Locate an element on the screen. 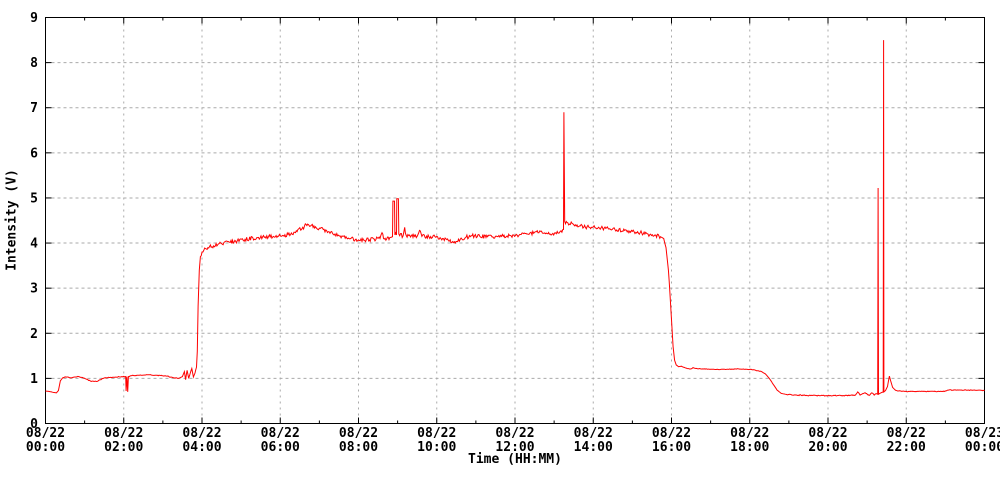 The height and width of the screenshot is (480, 1000). y-tick-label: 2 is located at coordinates (34, 334).